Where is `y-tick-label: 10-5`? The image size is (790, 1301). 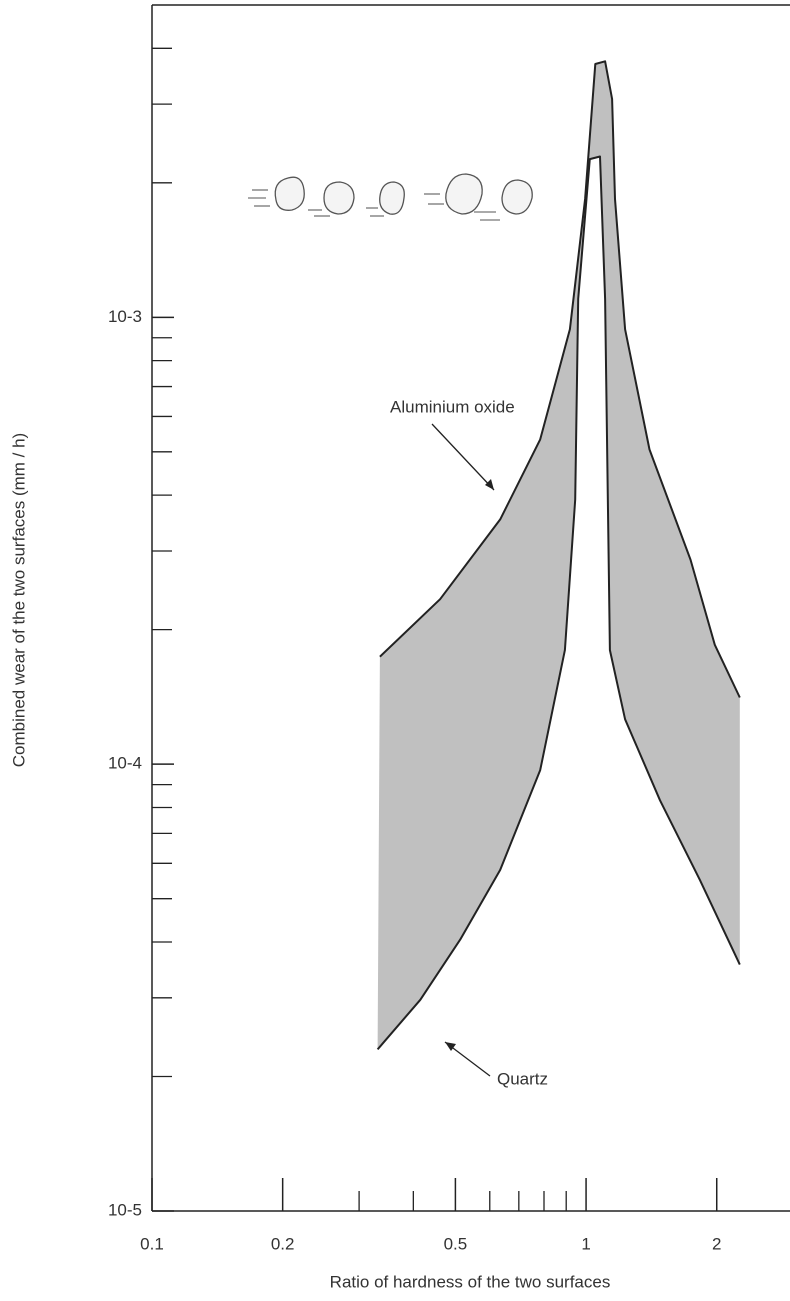
y-tick-label: 10-5 is located at coordinates (125, 1209).